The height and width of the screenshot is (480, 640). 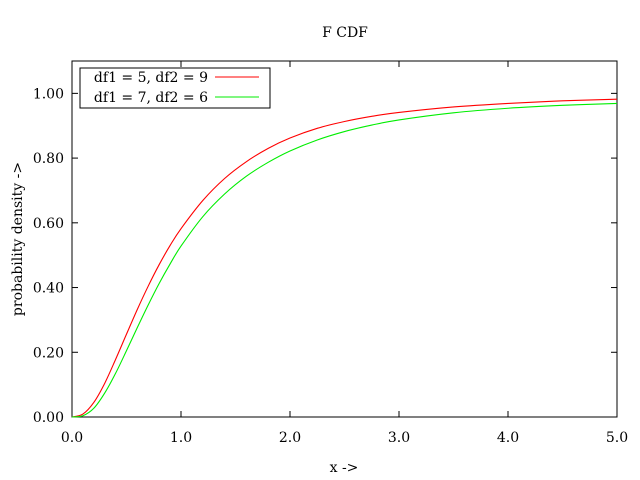 I want to click on y-tick-label: 1.00, so click(x=48, y=94).